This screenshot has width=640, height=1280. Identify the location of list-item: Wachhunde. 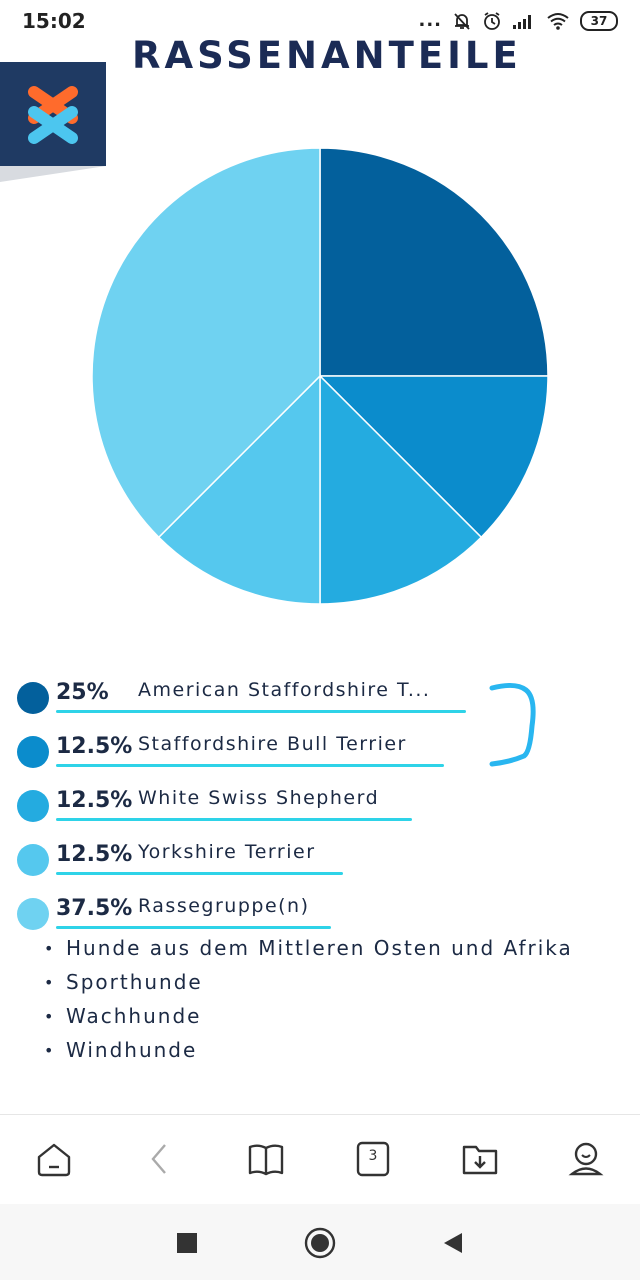
(324, 1016).